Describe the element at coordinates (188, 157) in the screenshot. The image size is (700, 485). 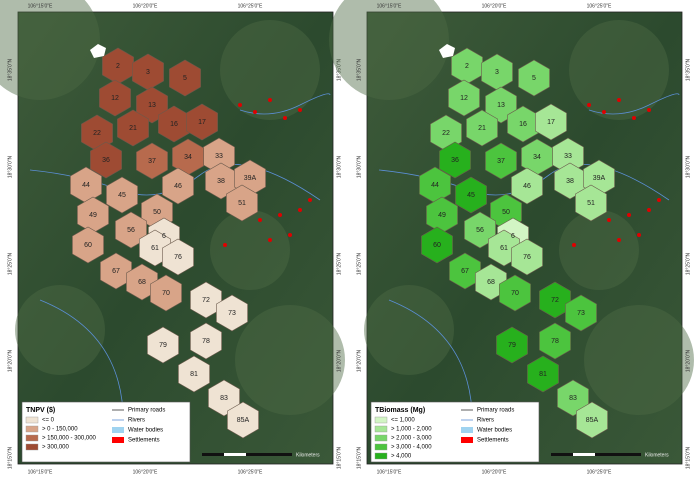
I see `zone-label: 34` at that location.